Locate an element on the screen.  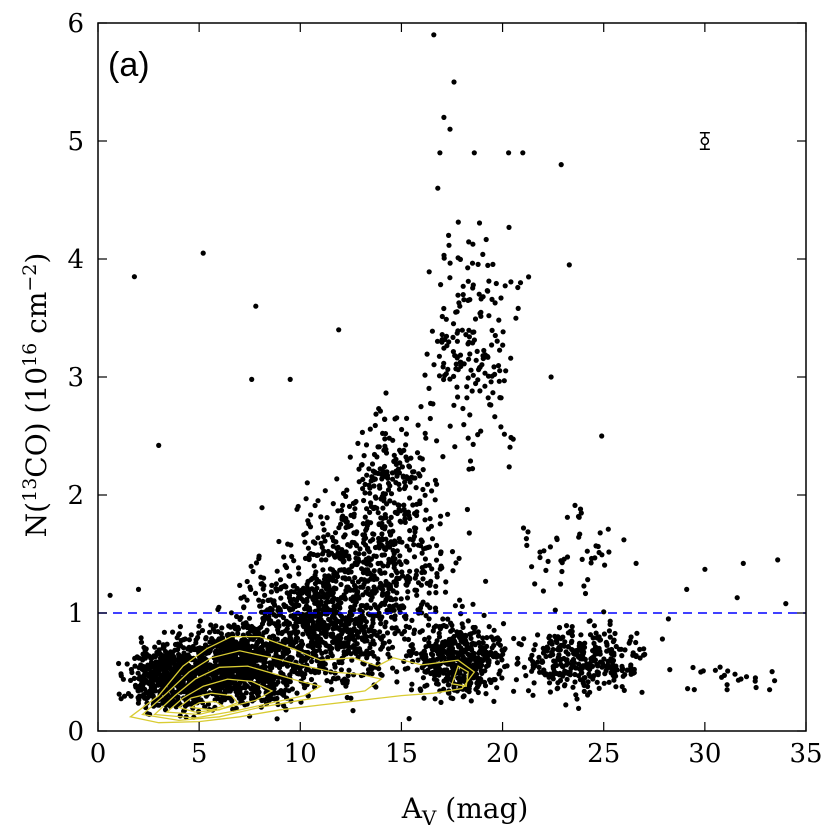
y-axis-title-close: ) is located at coordinates (36, 258).